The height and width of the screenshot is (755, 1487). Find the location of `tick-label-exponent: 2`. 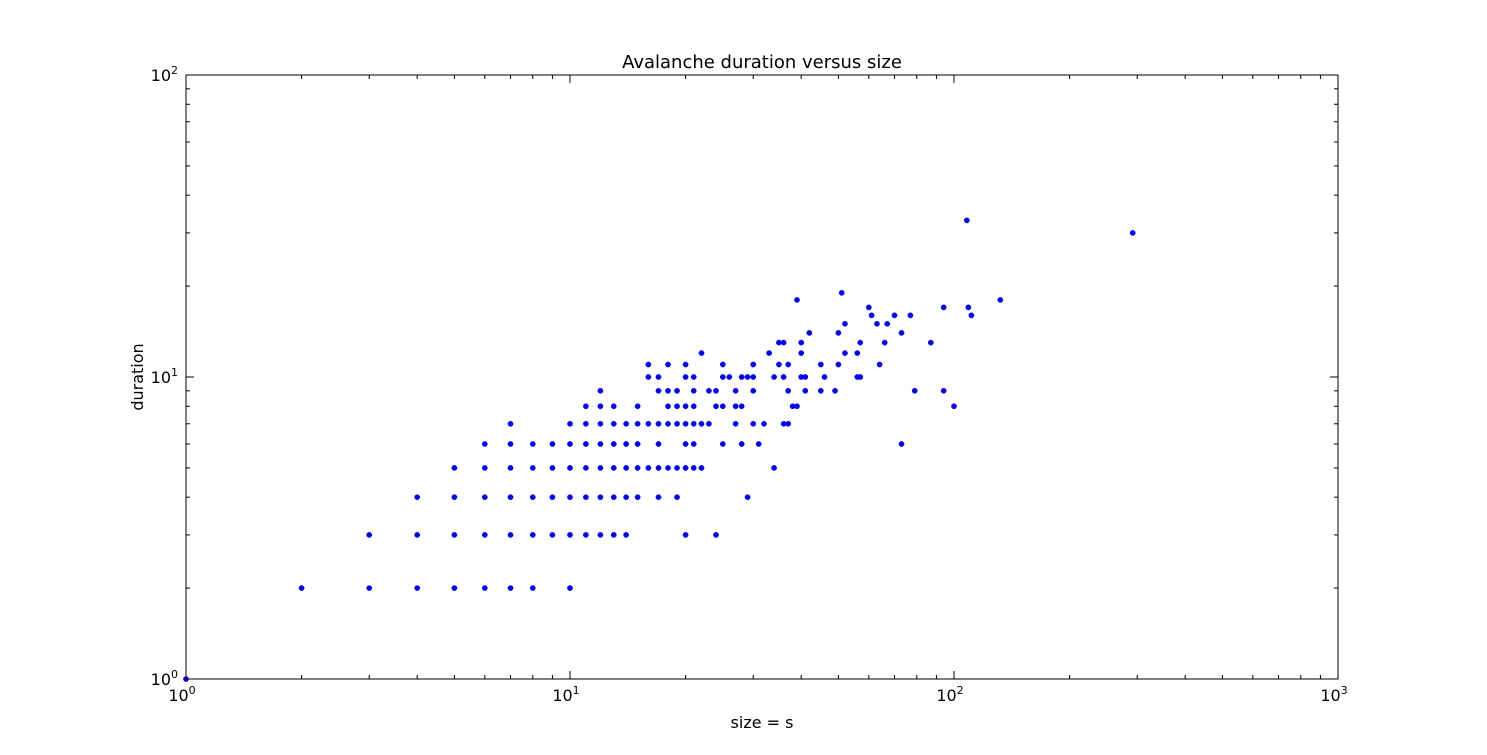

tick-label-exponent: 2 is located at coordinates (960, 690).